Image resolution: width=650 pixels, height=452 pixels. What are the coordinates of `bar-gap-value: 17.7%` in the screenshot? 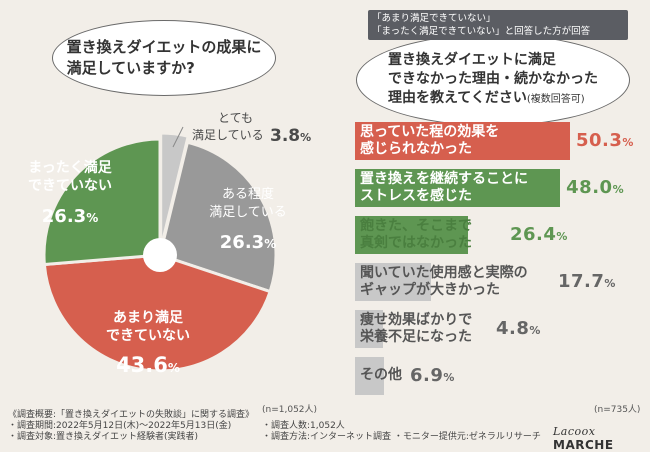 It's located at (587, 281).